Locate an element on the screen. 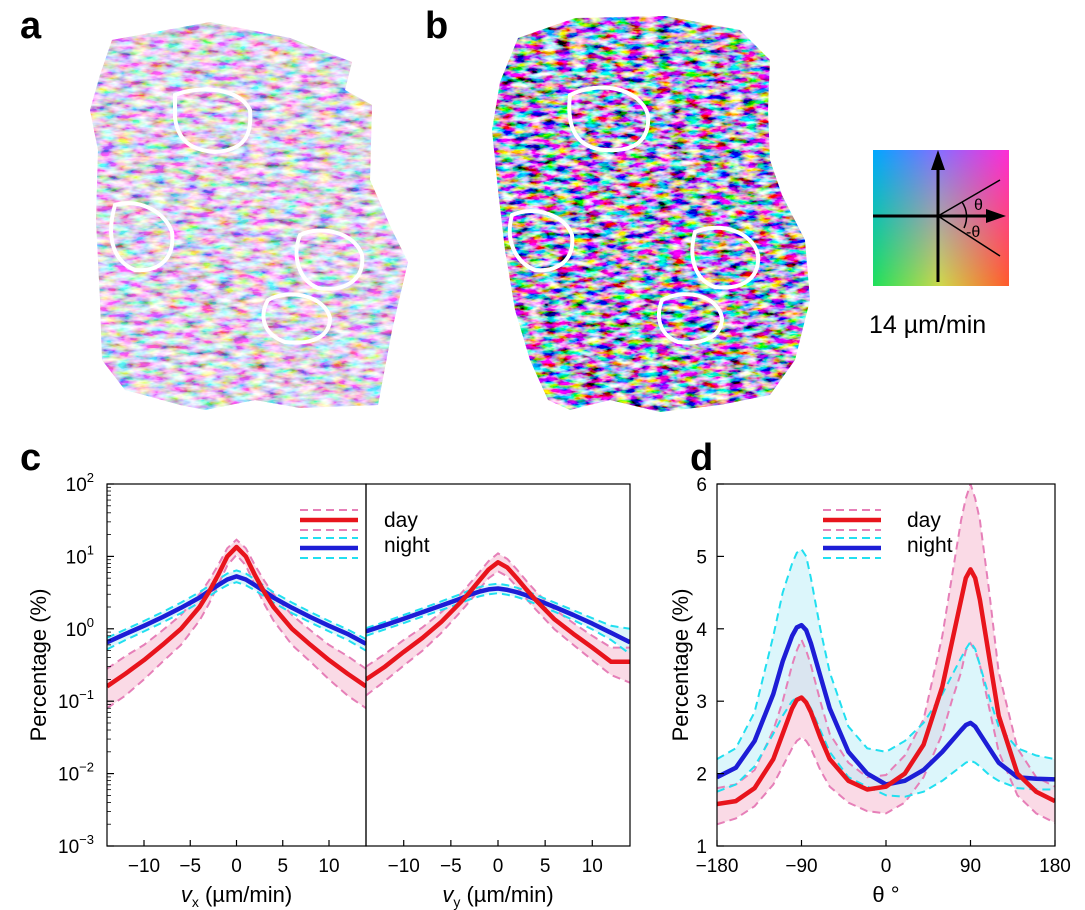 The width and height of the screenshot is (1085, 910). neg-theta-ray is located at coordinates (969, 236).